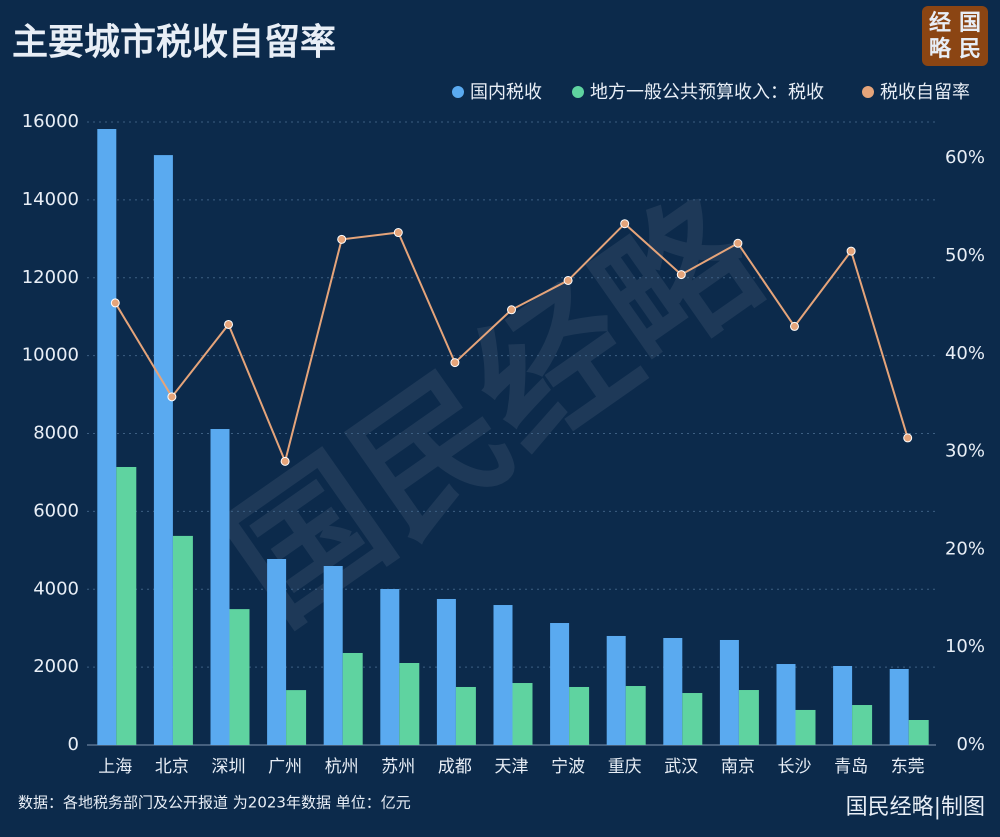  Describe the element at coordinates (908, 767) in the screenshot. I see `x-tick-label: 东莞` at that location.